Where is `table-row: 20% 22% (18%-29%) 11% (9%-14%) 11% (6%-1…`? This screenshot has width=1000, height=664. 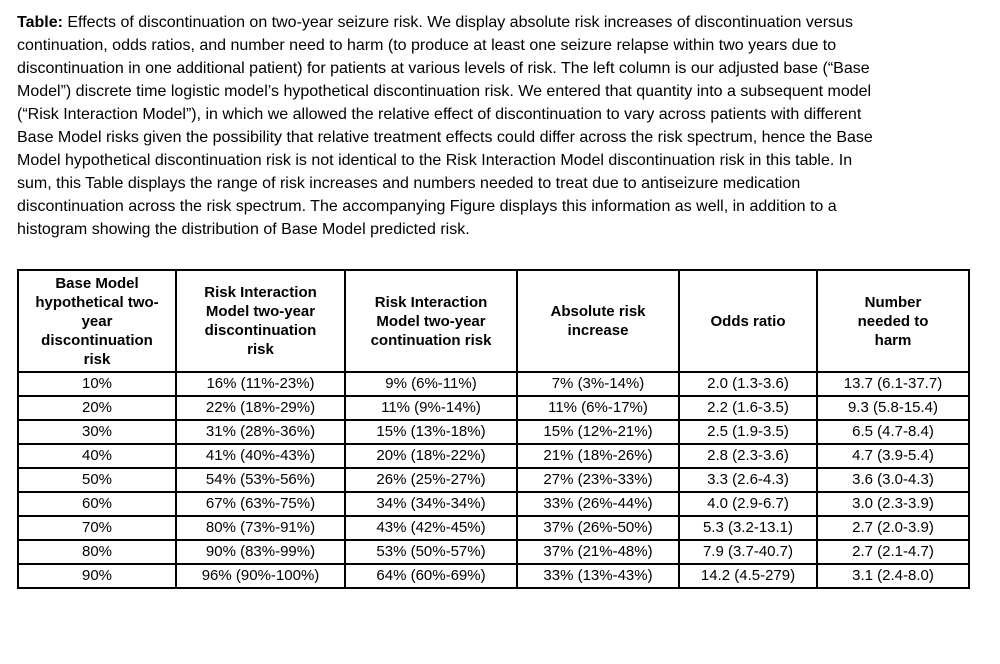
table-row: 20% 22% (18%-29%) 11% (9%-14%) 11% (6%-1… is located at coordinates (493, 408).